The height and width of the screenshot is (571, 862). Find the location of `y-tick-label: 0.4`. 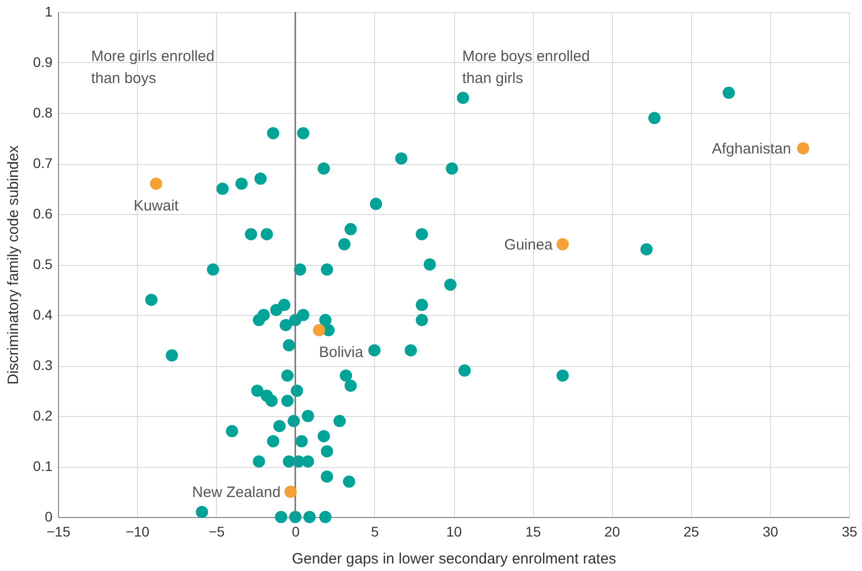

y-tick-label: 0.4 is located at coordinates (43, 314).